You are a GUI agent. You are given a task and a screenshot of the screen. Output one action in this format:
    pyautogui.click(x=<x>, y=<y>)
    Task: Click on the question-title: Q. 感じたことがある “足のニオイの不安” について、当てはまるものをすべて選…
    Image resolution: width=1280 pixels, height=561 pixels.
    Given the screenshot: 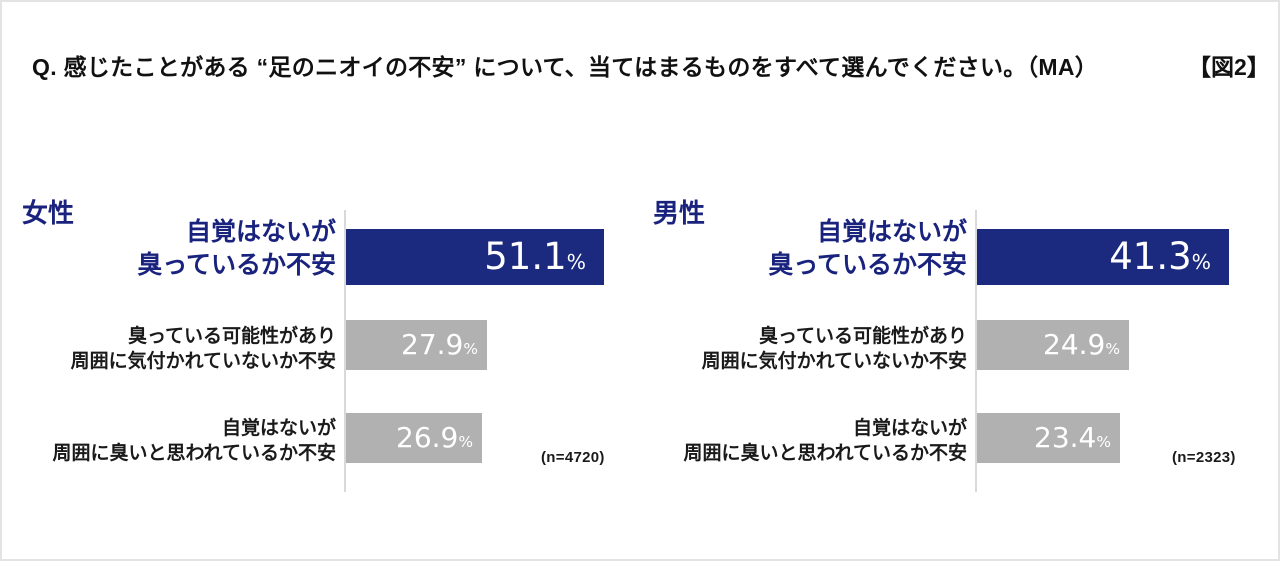 What is the action you would take?
    pyautogui.click(x=565, y=67)
    